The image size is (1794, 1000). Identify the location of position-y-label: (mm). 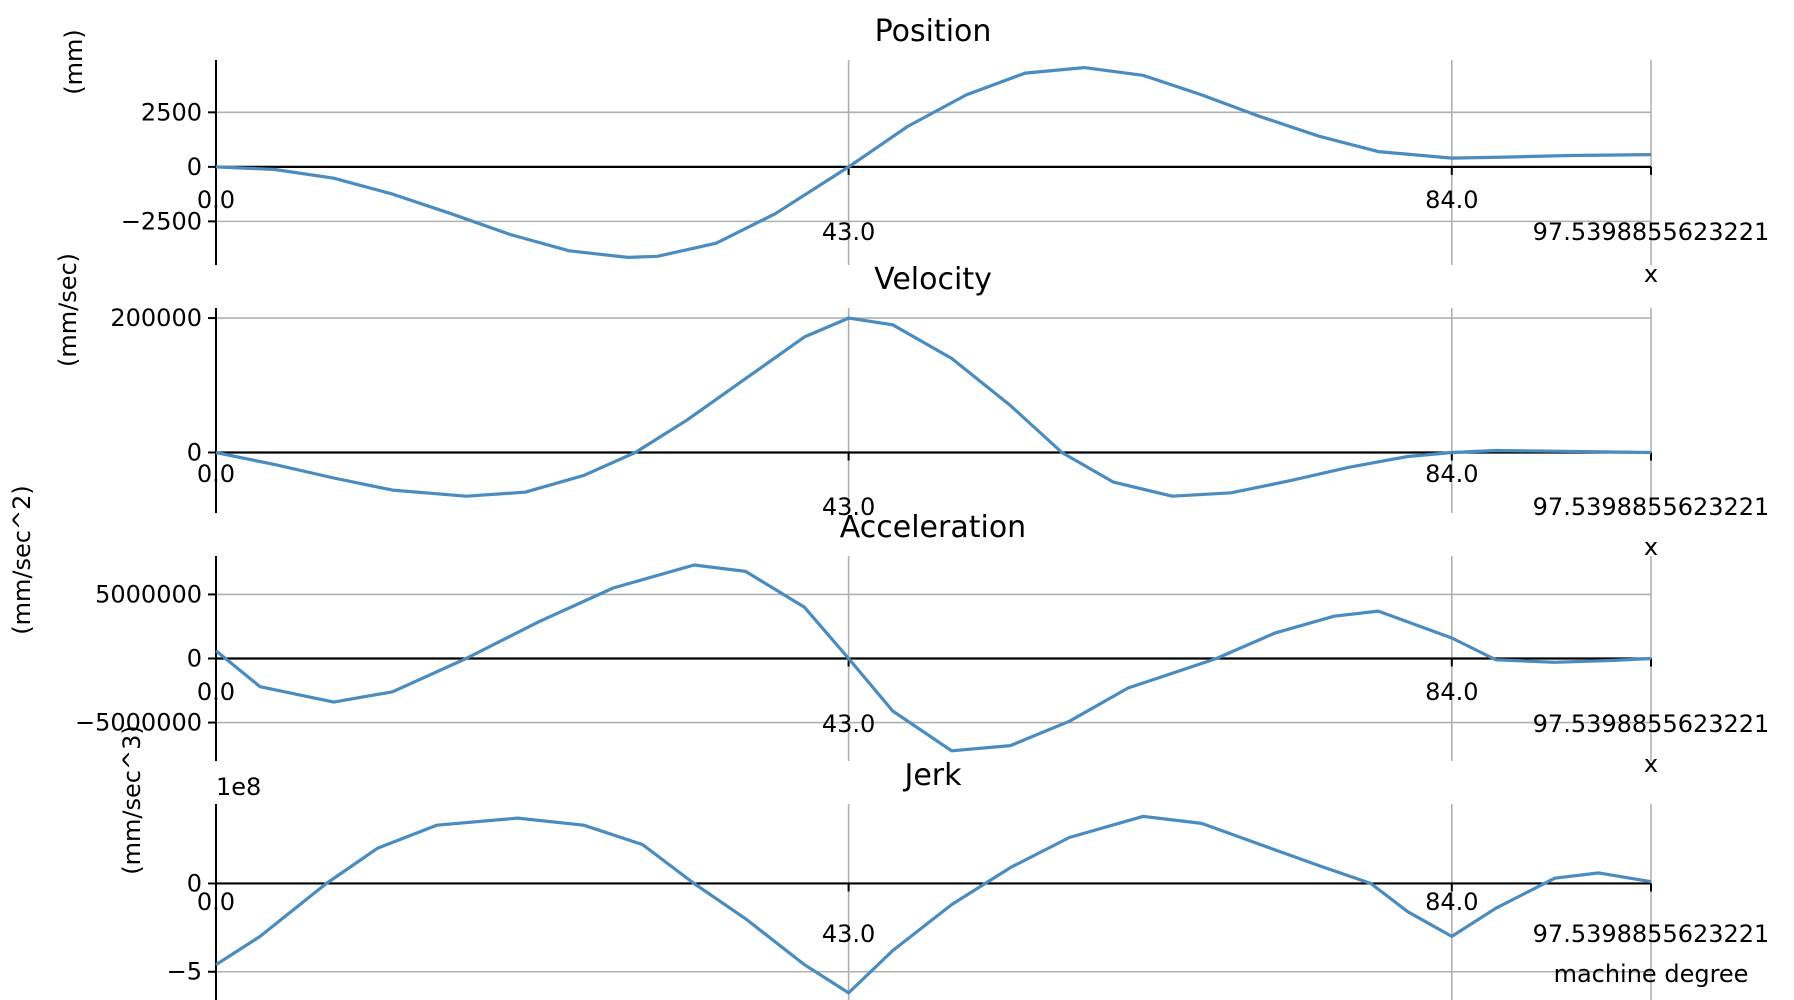
(74, 61).